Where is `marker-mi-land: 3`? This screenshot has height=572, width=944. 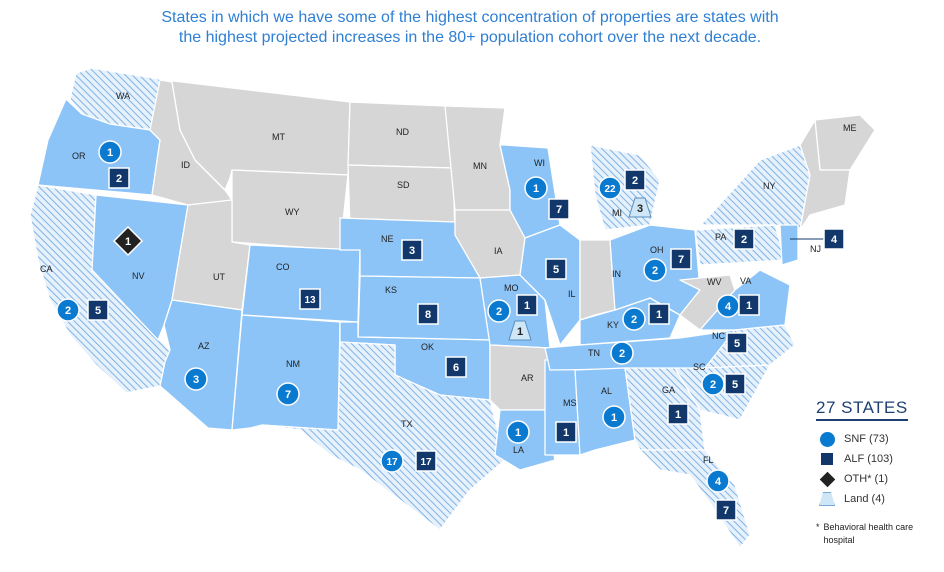
marker-mi-land: 3 is located at coordinates (640, 207).